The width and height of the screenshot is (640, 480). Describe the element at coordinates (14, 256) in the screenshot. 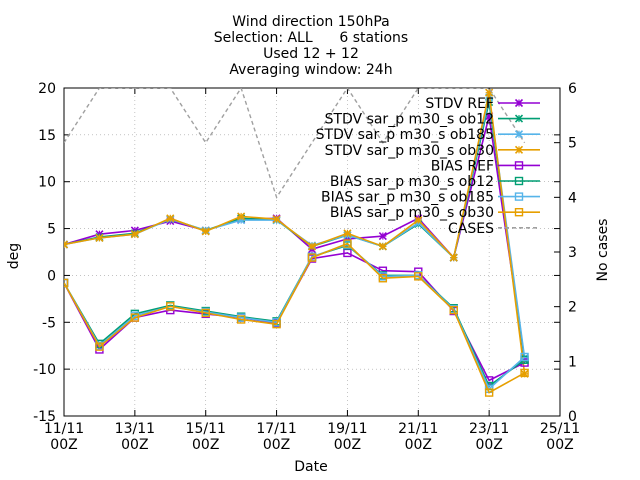

I see `y-axis-label: deg` at that location.